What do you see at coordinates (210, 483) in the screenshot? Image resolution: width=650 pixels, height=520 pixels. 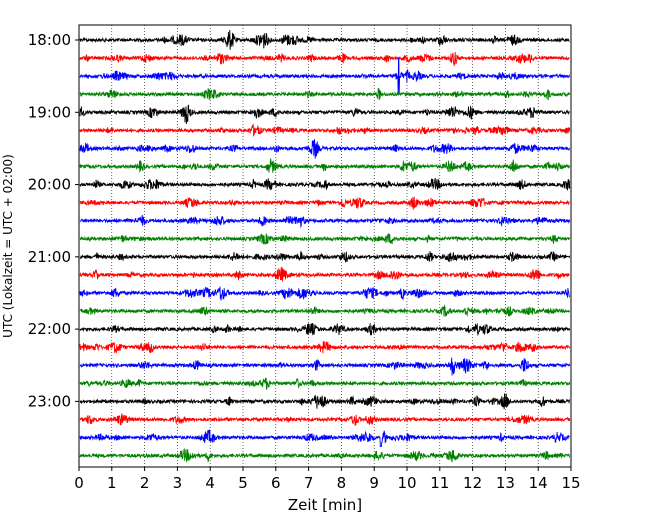 I see `x-tick-label: 4` at bounding box center [210, 483].